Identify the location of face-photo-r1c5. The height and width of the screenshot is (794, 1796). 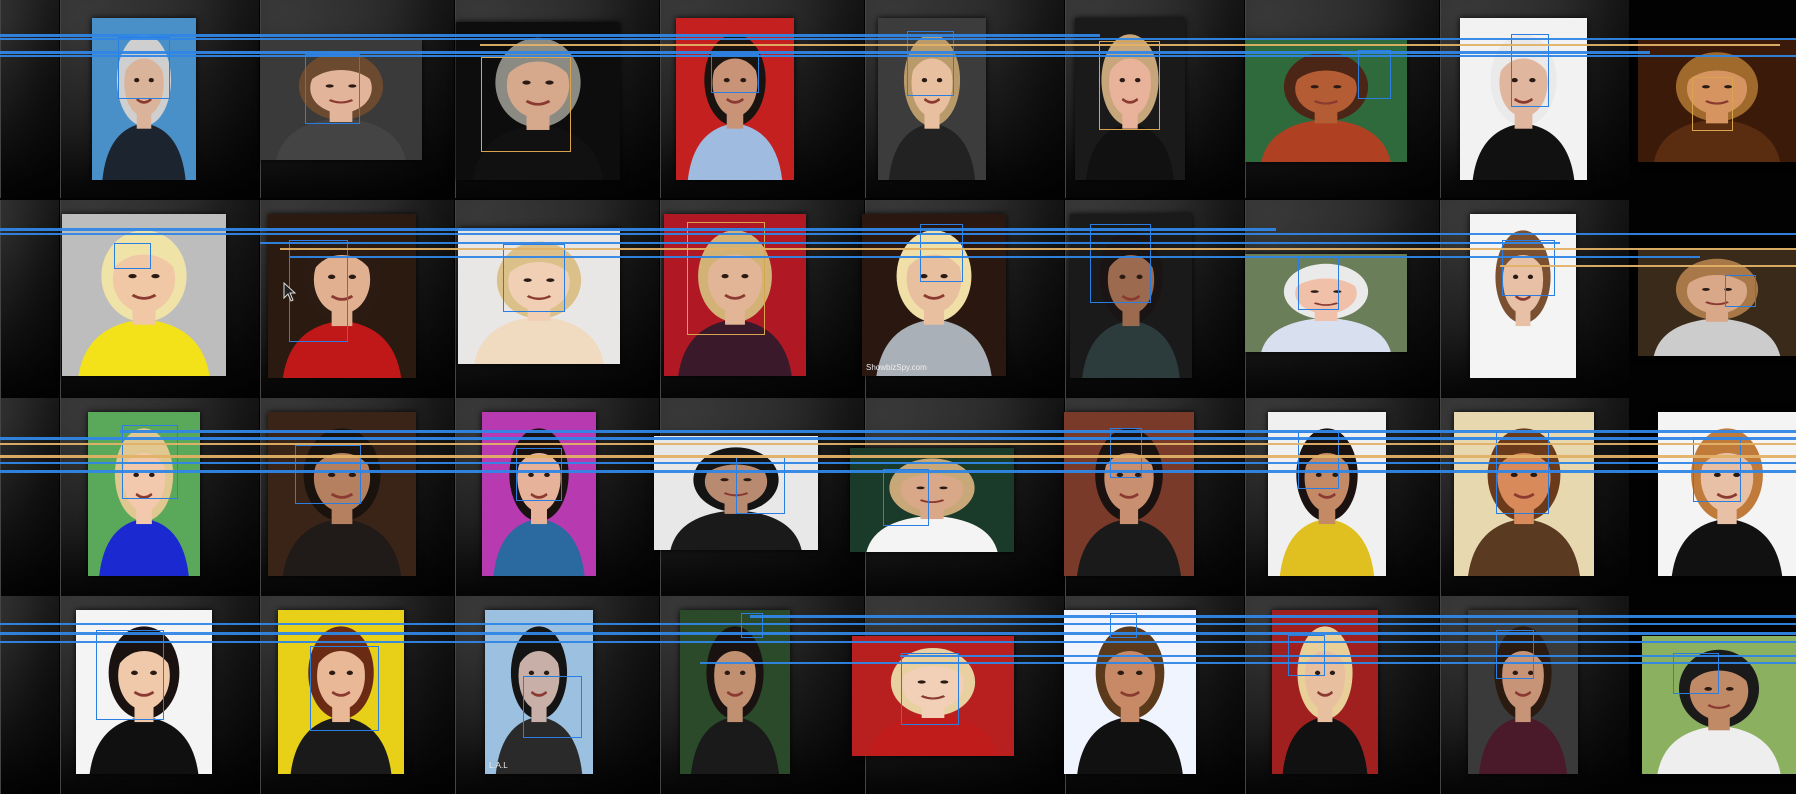
(932, 99).